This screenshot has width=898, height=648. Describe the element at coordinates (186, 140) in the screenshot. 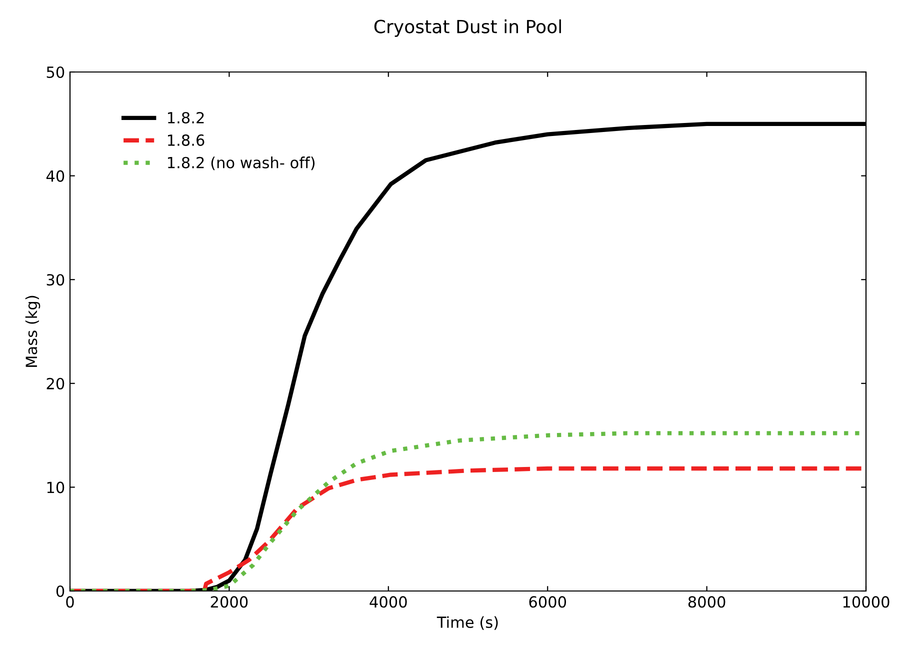

I see `legend-label: 1.8.6` at that location.